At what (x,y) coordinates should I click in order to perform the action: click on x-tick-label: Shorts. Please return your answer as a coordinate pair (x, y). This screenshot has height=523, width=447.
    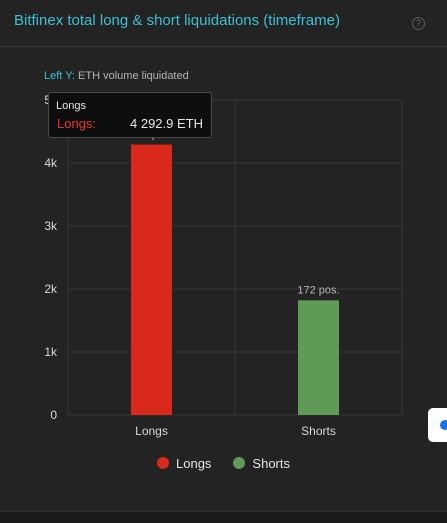
    Looking at the image, I should click on (318, 431).